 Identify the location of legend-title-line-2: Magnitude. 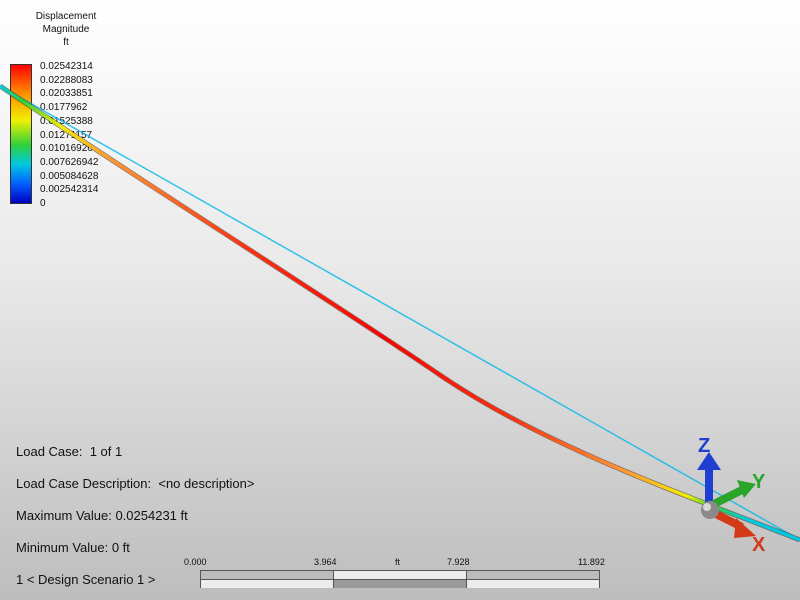
(66, 29).